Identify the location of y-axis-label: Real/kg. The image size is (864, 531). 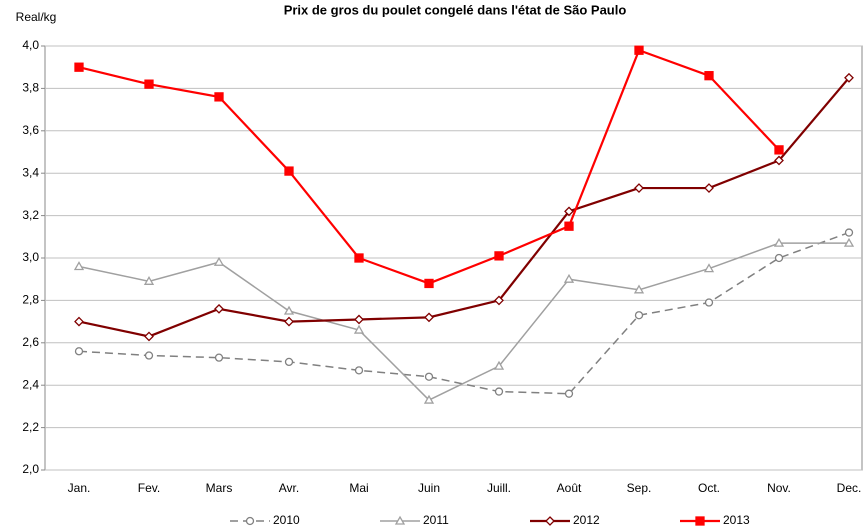
(36, 17).